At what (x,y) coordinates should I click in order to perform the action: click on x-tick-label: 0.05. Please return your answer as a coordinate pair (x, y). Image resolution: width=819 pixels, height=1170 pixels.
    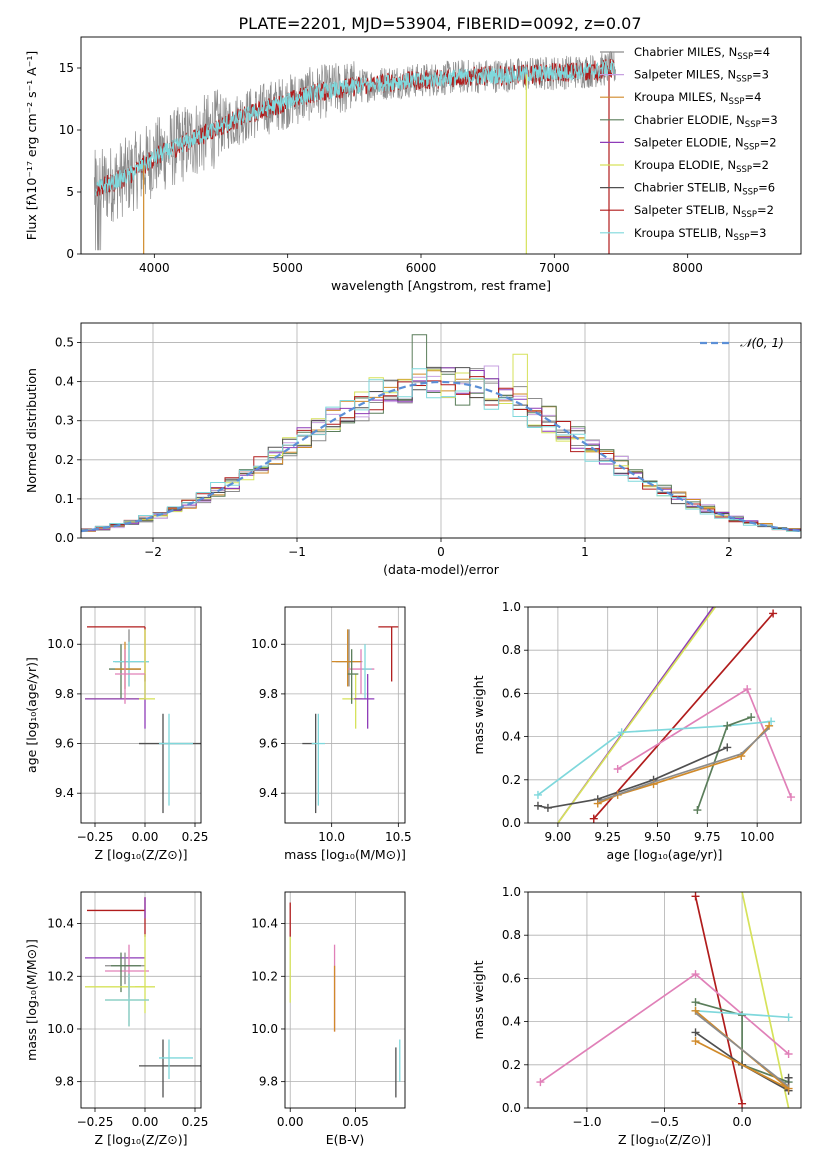
    Looking at the image, I should click on (355, 1122).